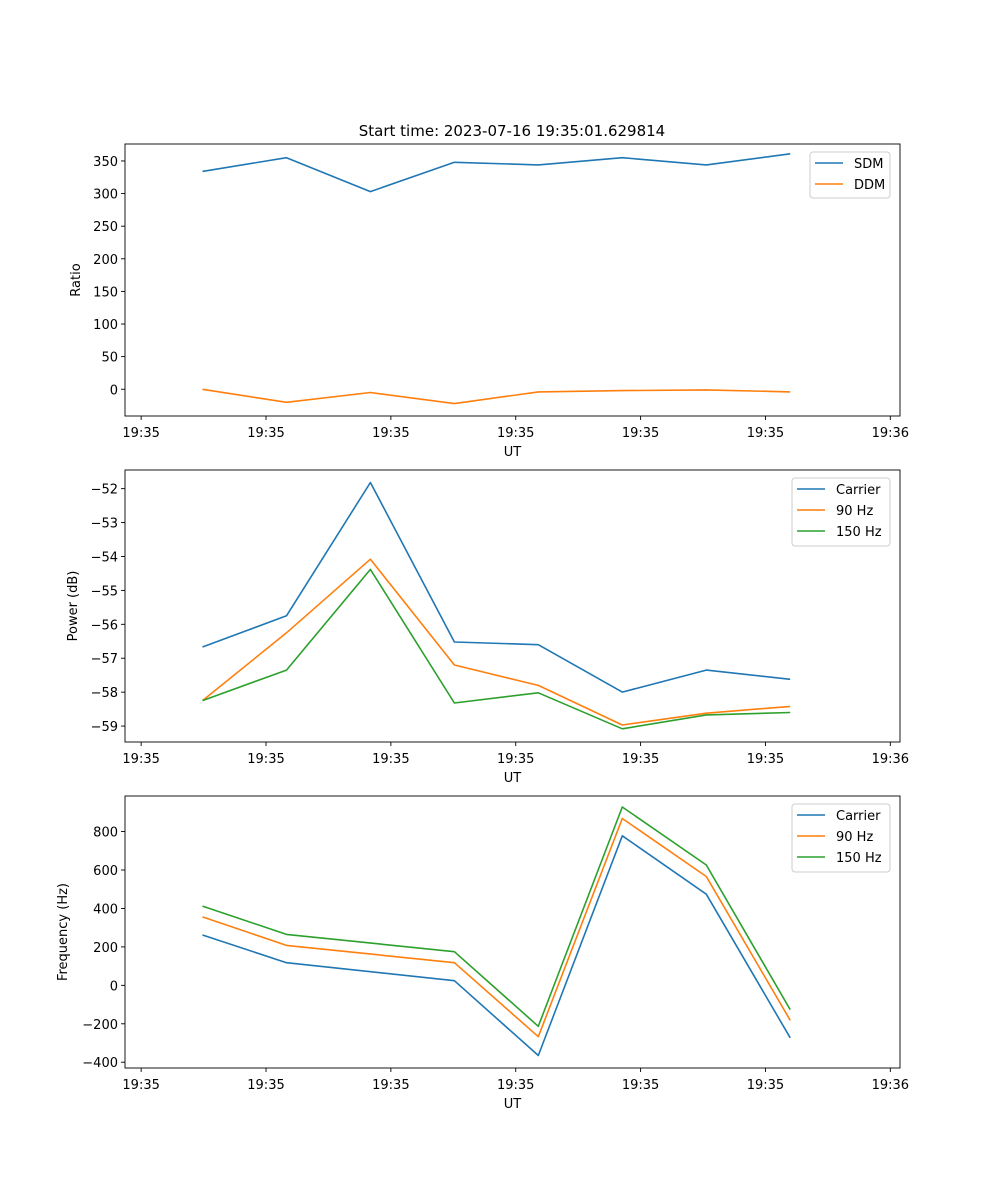 The image size is (1000, 1200). Describe the element at coordinates (104, 693) in the screenshot. I see `y-tick-label: −58` at that location.